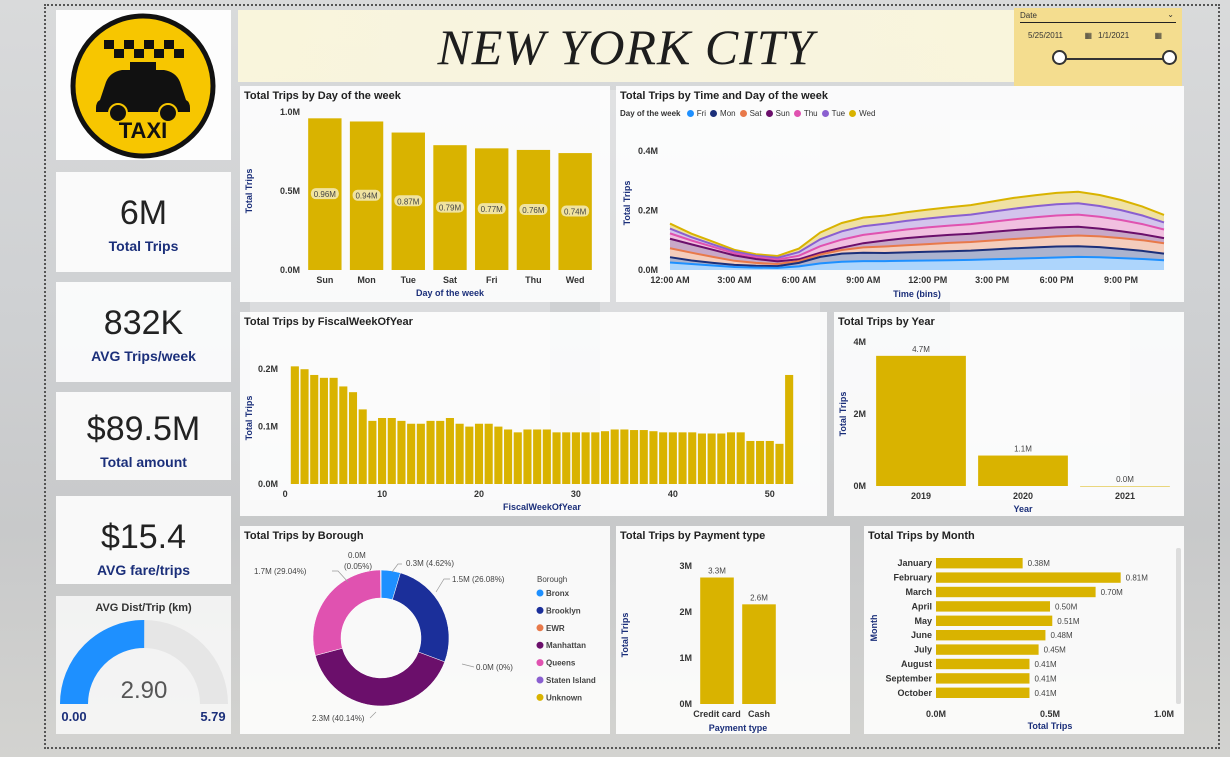 This screenshot has height=757, width=1230. What do you see at coordinates (917, 262) in the screenshot?
I see `series-line-fri` at bounding box center [917, 262].